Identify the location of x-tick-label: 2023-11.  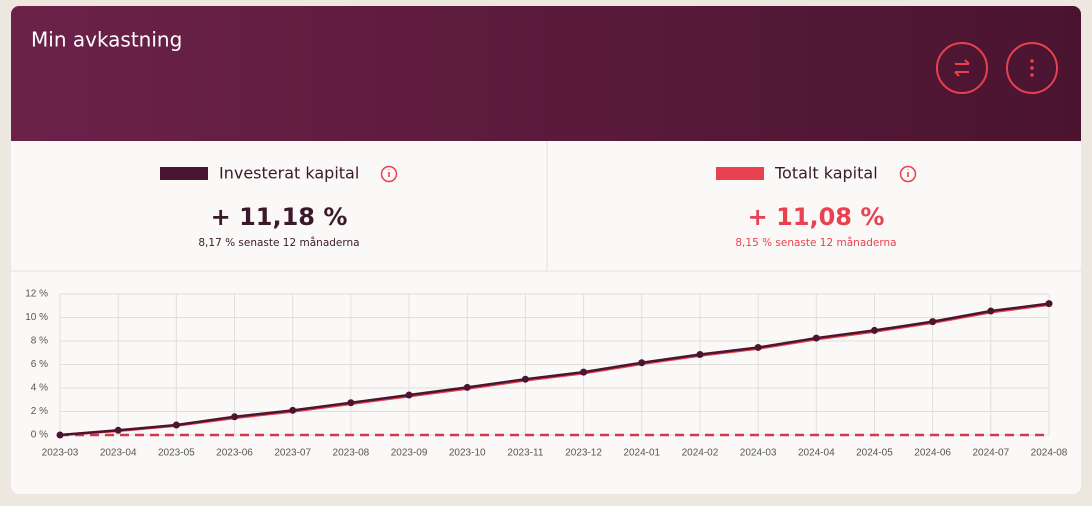
(525, 453).